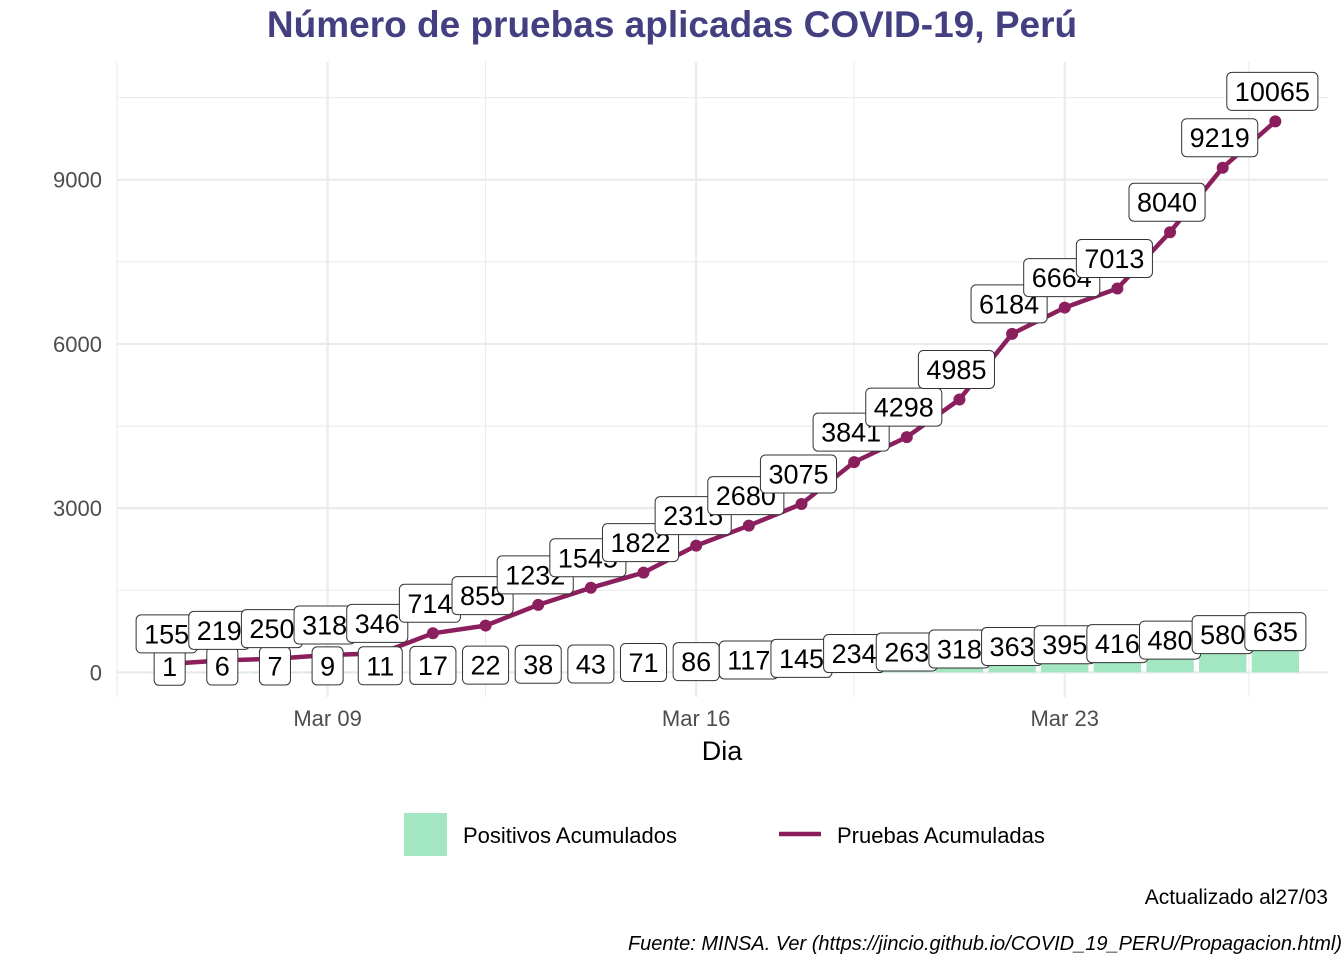  Describe the element at coordinates (219, 630) in the screenshot. I see `point-label: 219` at that location.